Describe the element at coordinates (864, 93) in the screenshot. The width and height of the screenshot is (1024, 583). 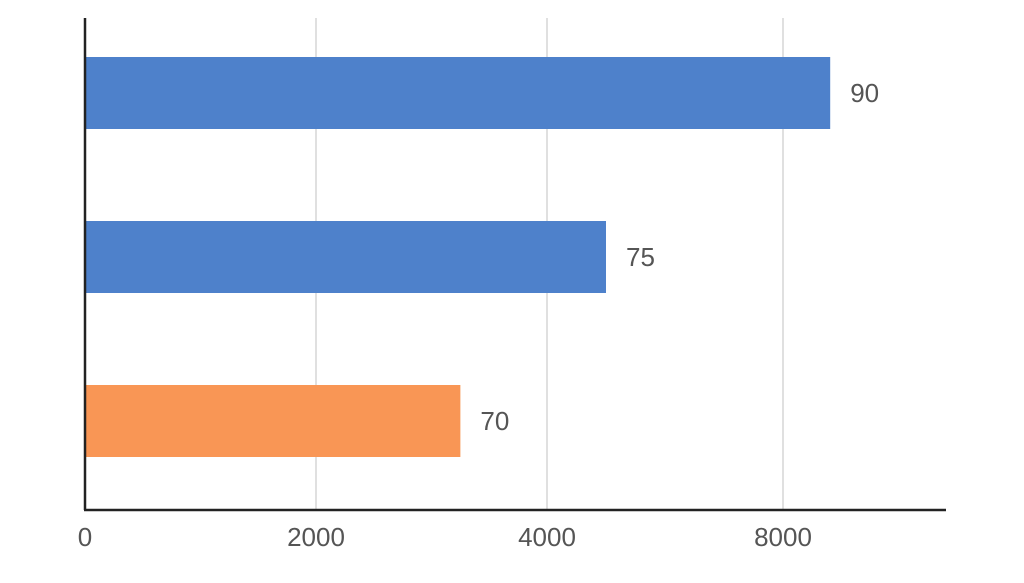
I see `bar-data-label: 90` at that location.